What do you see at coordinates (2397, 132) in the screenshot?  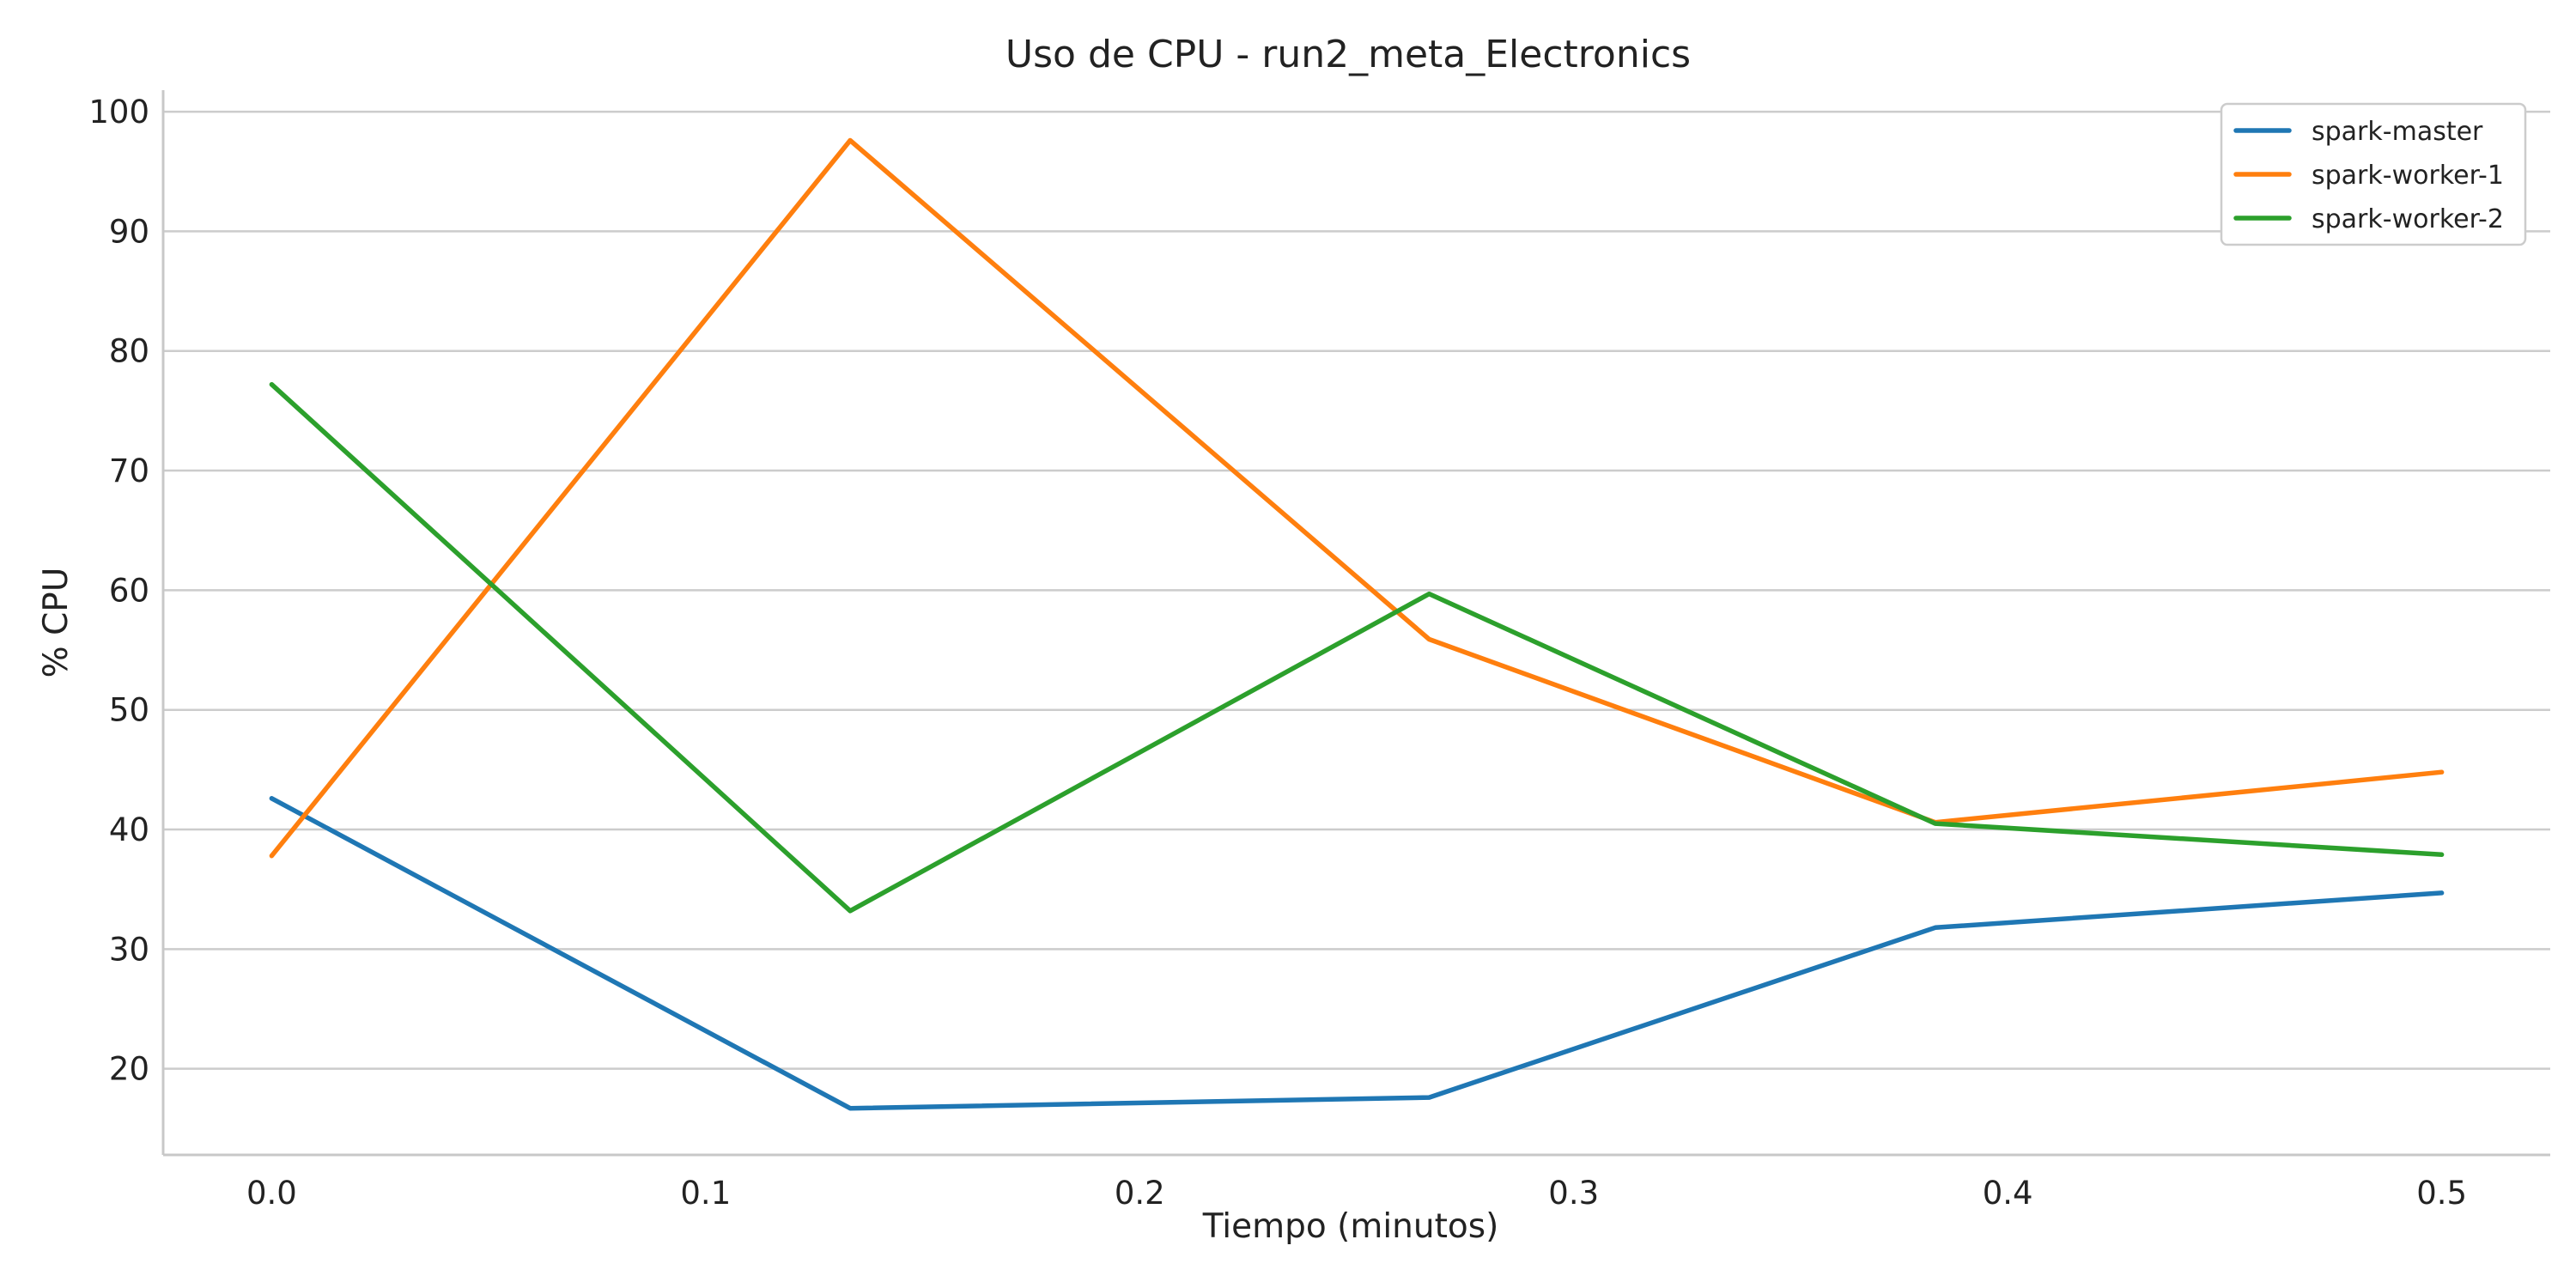 I see `legend-label-spark-master: spark-master` at bounding box center [2397, 132].